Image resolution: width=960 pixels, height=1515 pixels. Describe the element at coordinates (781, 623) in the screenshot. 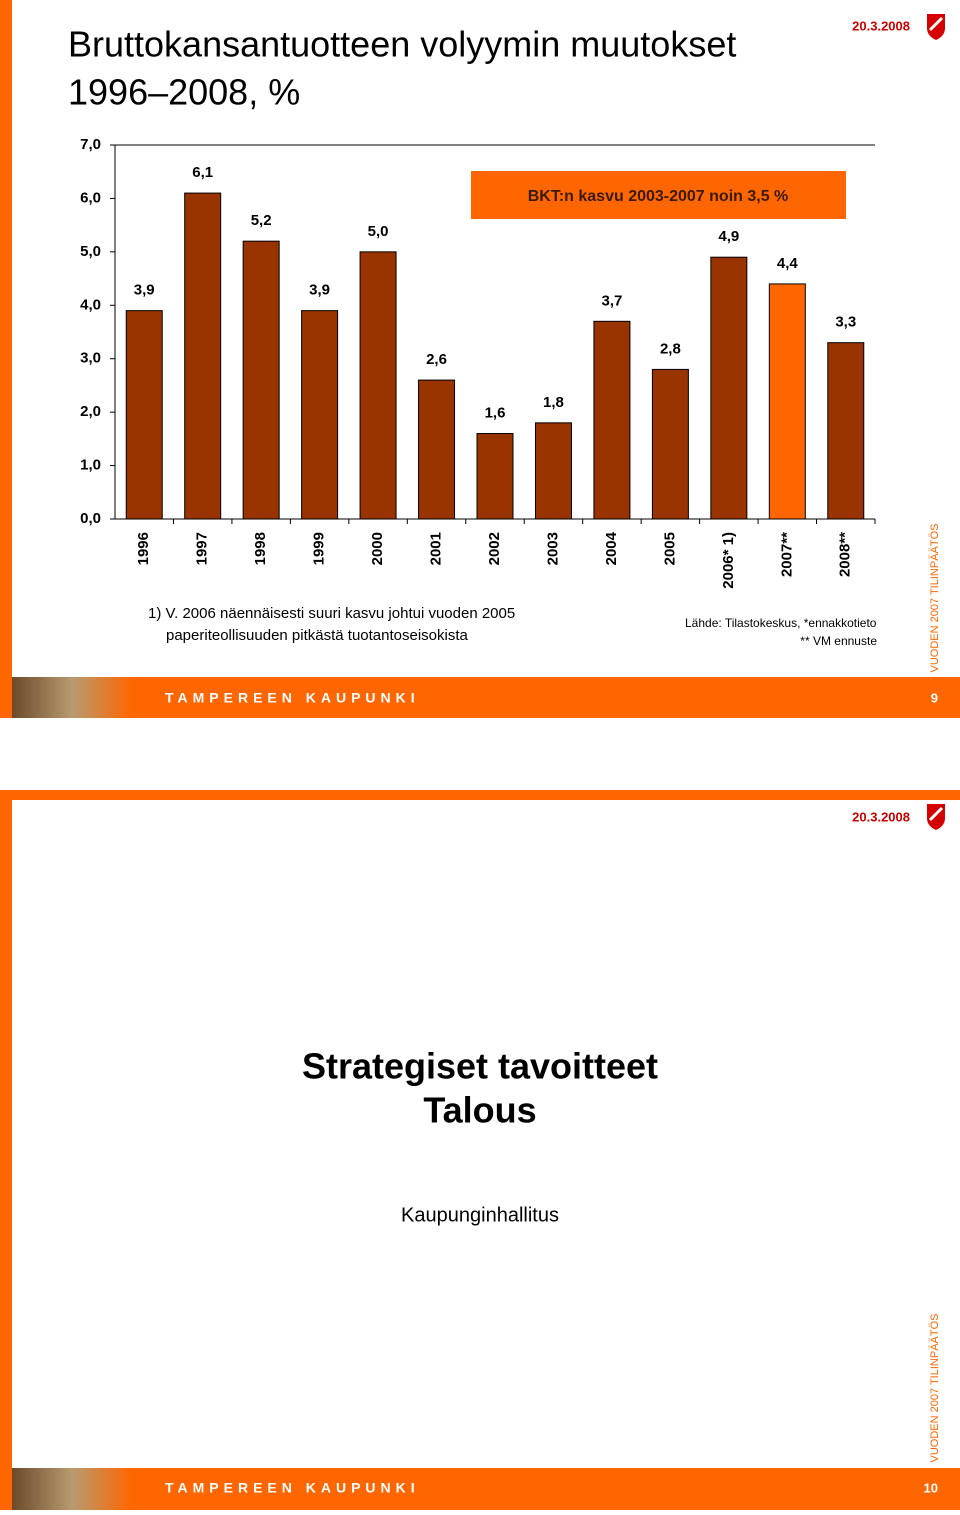

I see `source: Lähde: Tilastokeskus, *ennakkotieto` at that location.